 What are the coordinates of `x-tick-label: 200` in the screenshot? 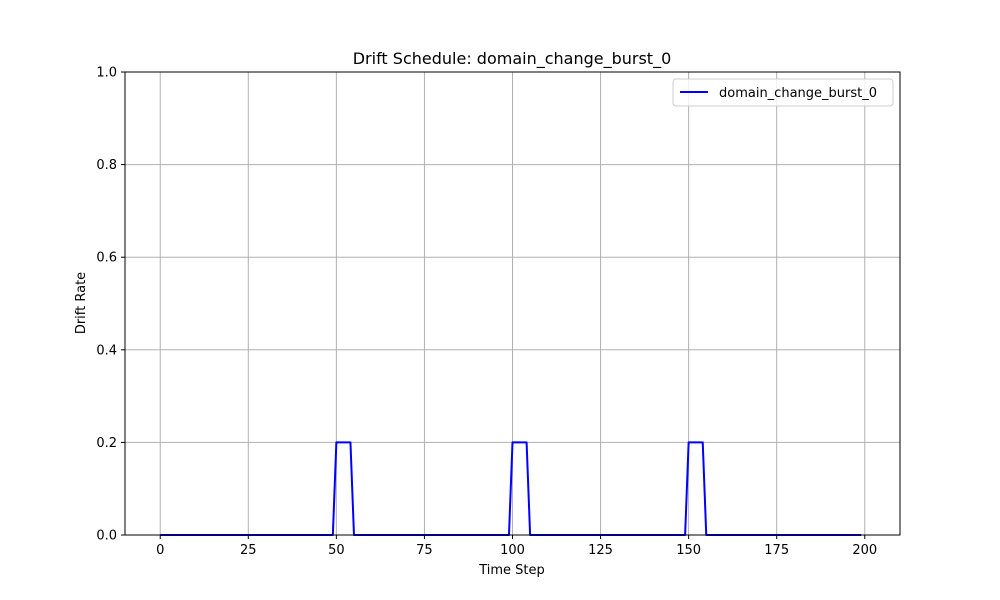 It's located at (864, 550).